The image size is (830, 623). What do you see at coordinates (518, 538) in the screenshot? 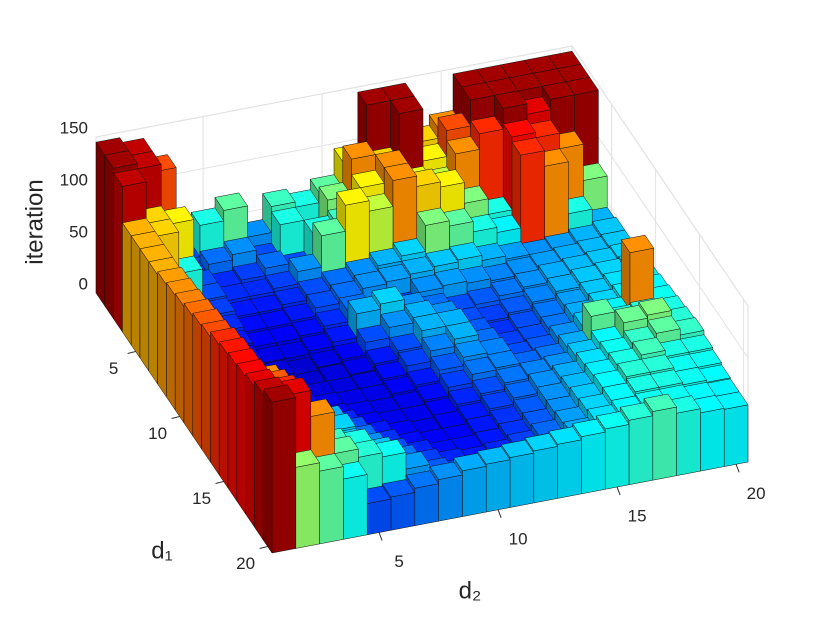
I see `x-tick-label: 10` at bounding box center [518, 538].